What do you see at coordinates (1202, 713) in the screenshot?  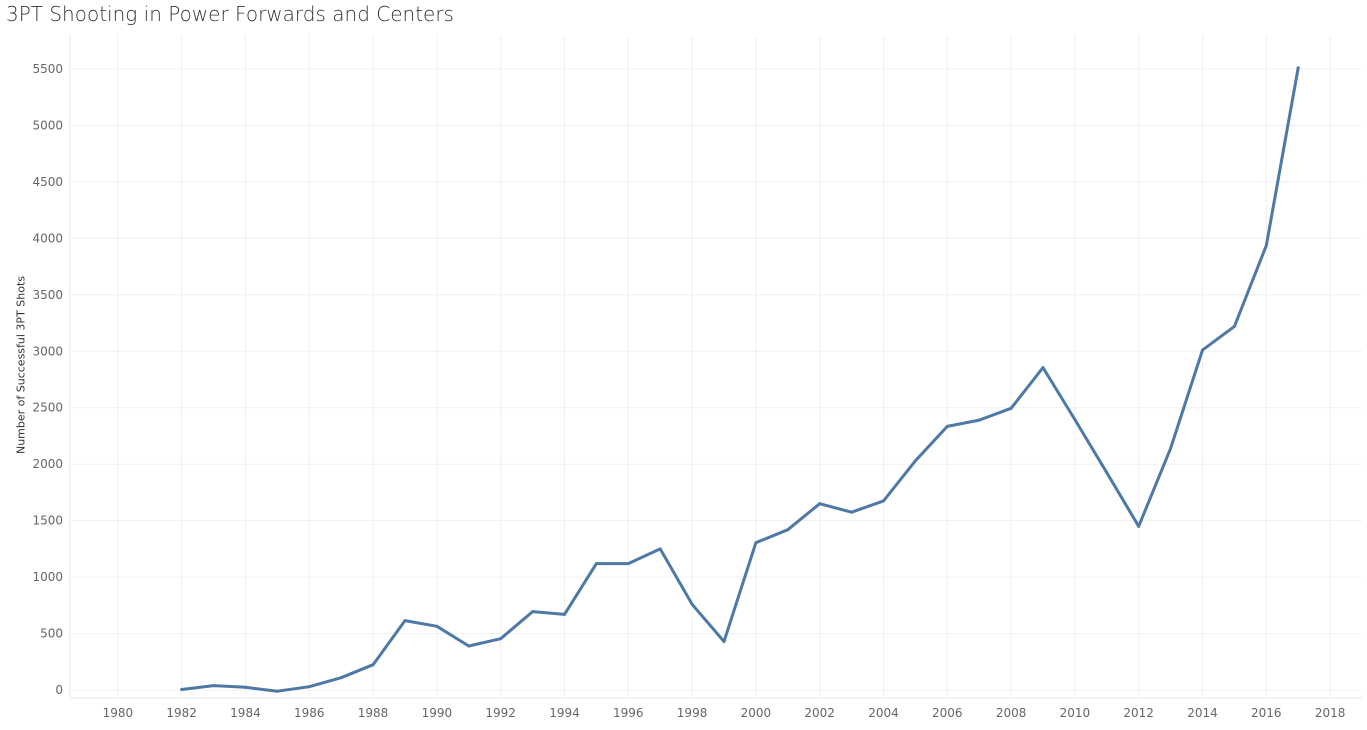 I see `x-tick-label: 2014` at bounding box center [1202, 713].